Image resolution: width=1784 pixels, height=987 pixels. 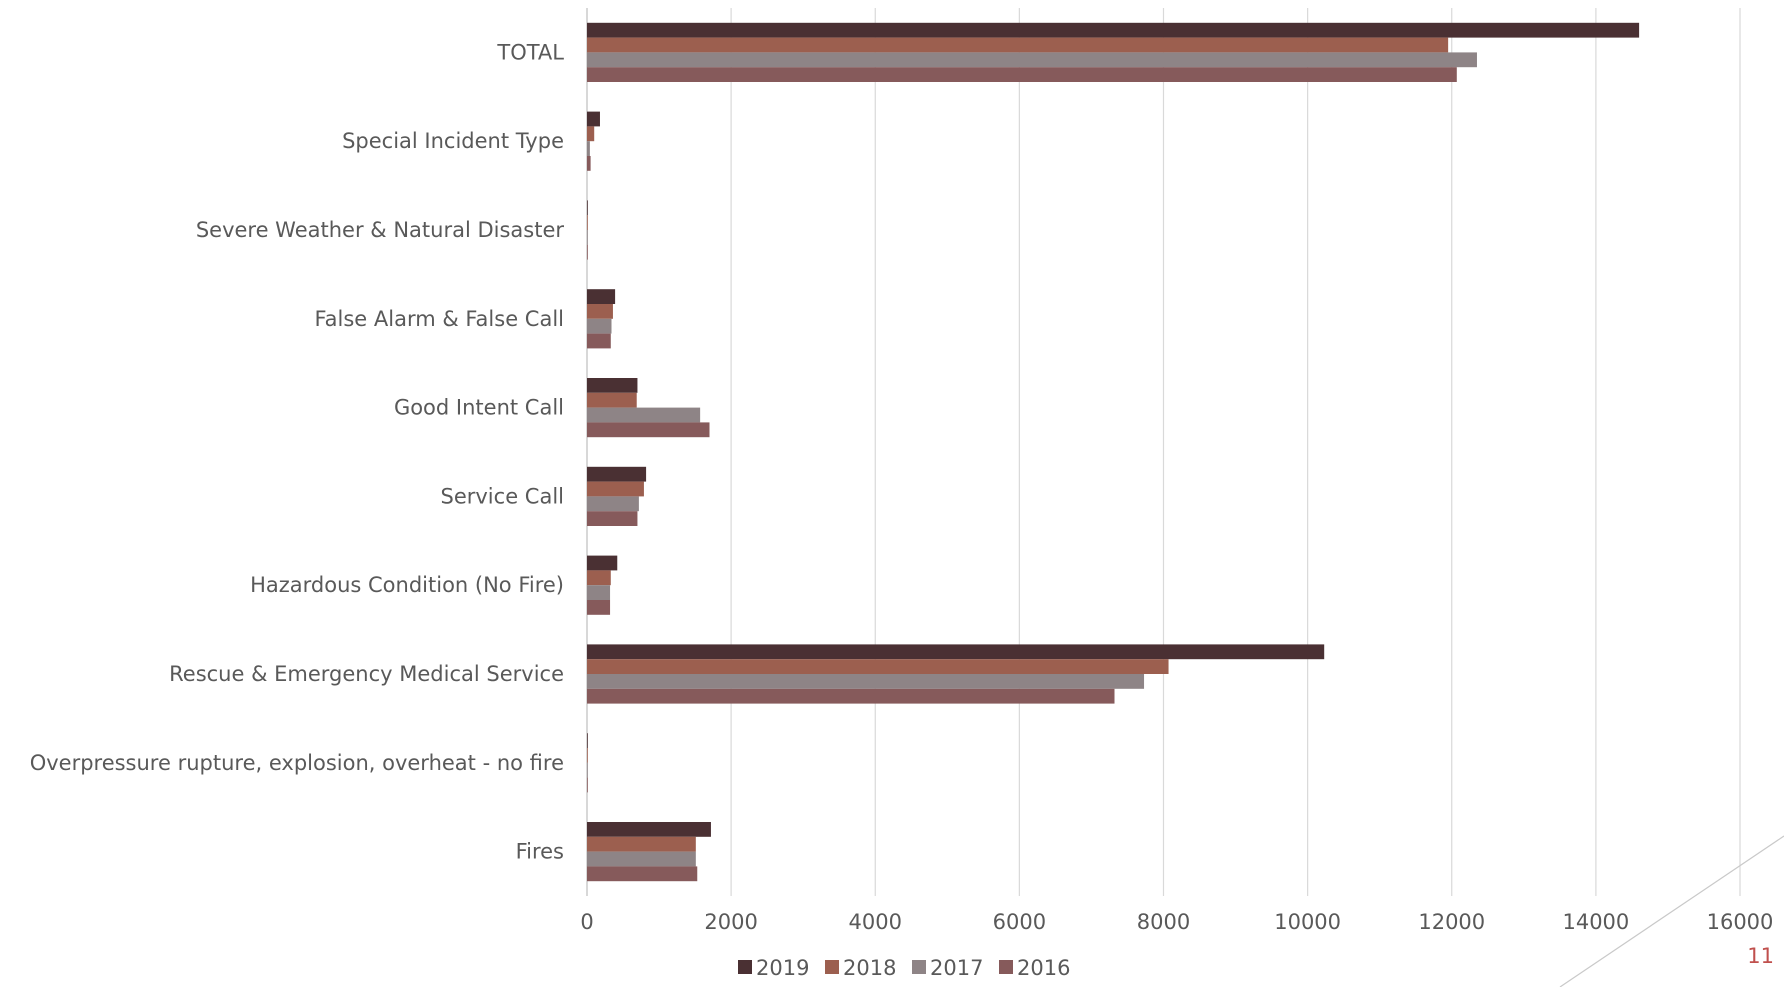 I want to click on x-tick-label: 10000, so click(x=1307, y=922).